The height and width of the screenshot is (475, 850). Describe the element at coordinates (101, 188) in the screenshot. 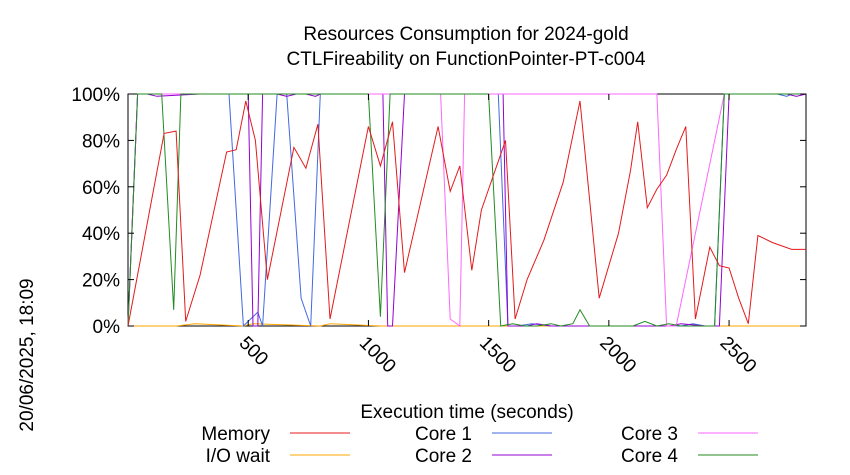

I see `y-tick-label: 60%` at that location.